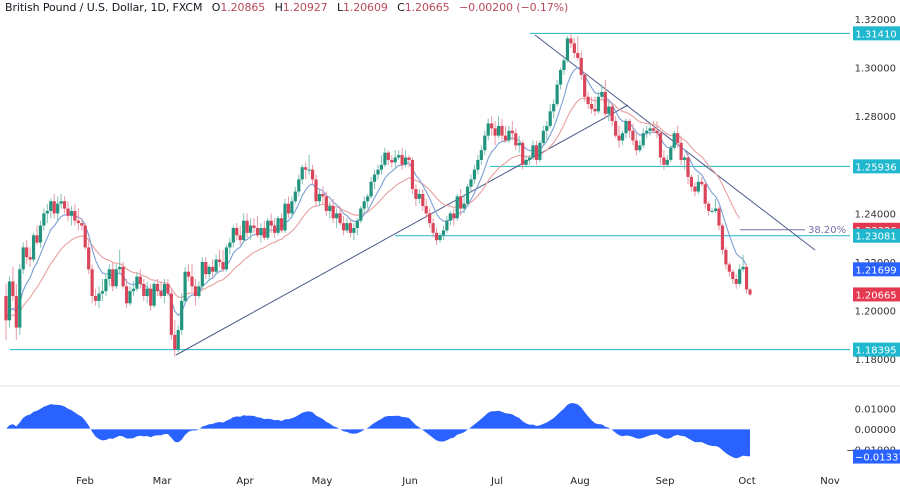 The width and height of the screenshot is (900, 492). I want to click on price-tag-label: 1.18395, so click(875, 351).